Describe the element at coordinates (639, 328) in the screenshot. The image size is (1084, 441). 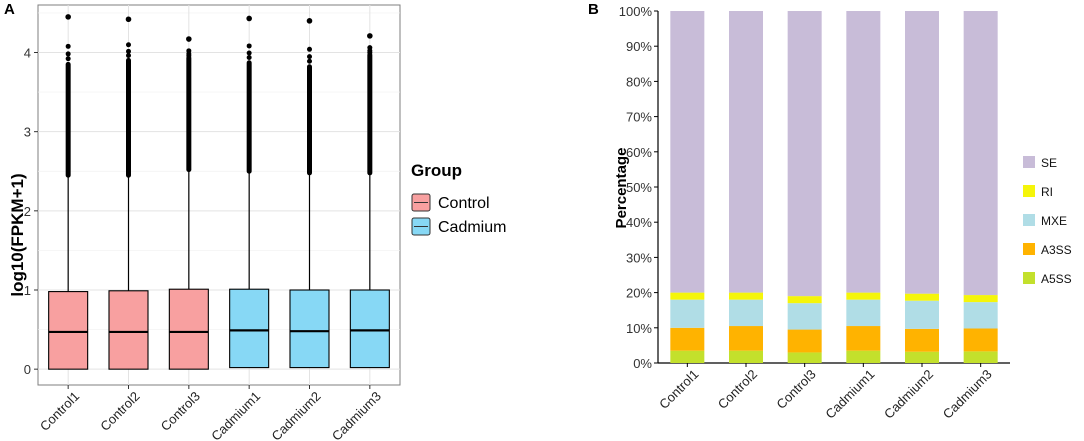
I see `y-tick-label: 10%` at that location.